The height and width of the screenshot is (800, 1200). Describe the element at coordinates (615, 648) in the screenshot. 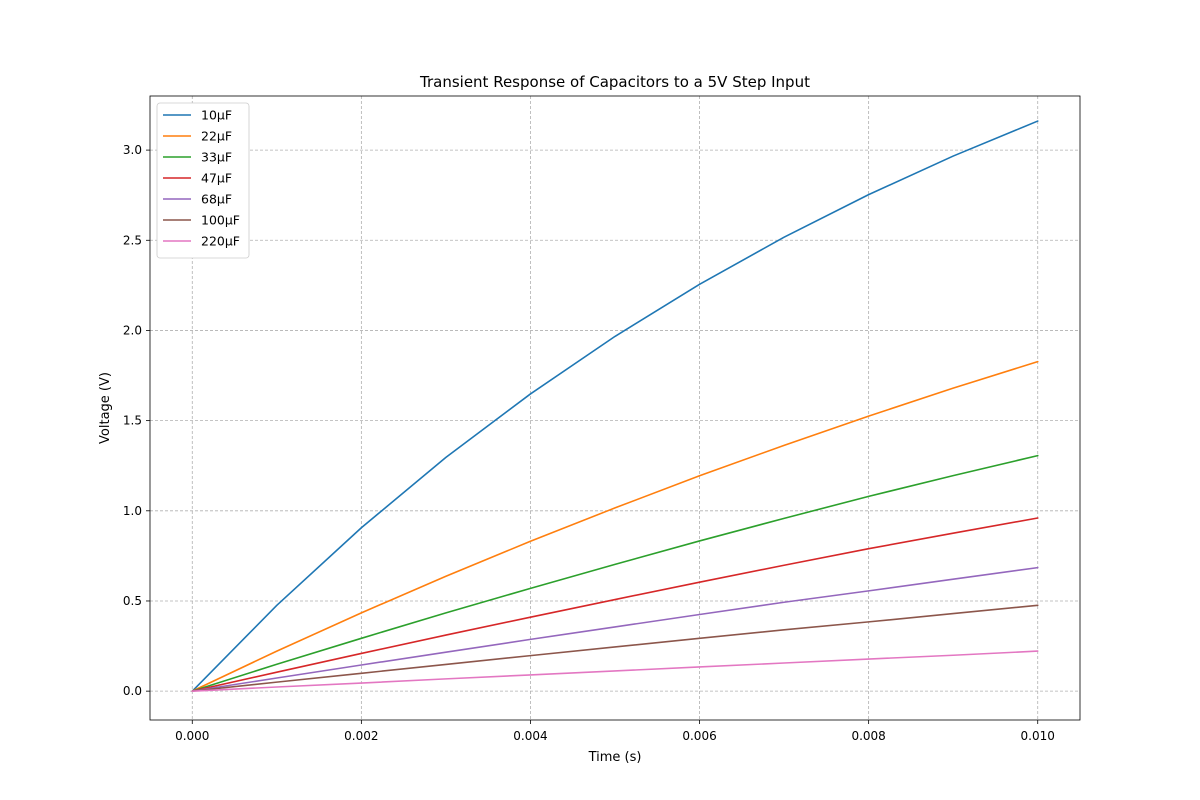

I see `series-line-100f` at that location.